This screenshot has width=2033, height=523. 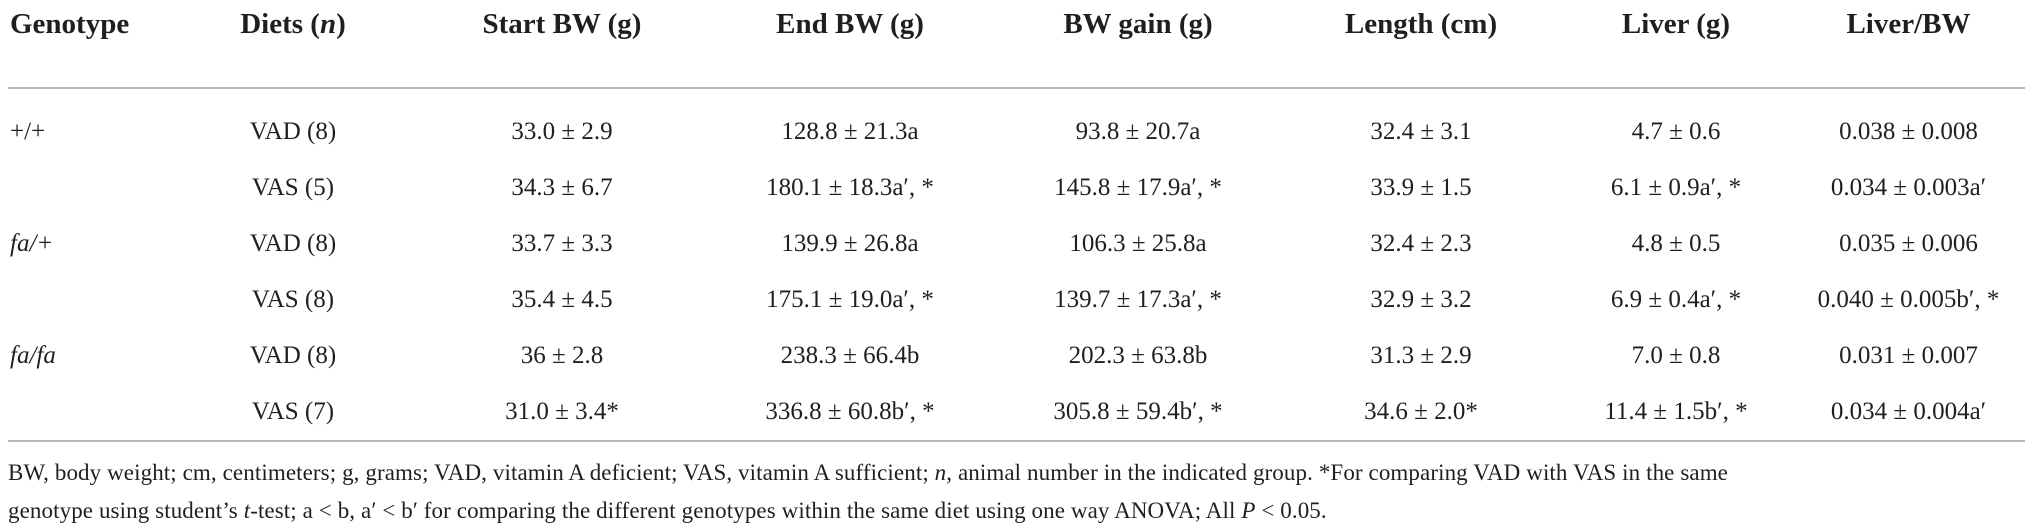 What do you see at coordinates (293, 44) in the screenshot?
I see `col-header-diets: Diets (n)` at bounding box center [293, 44].